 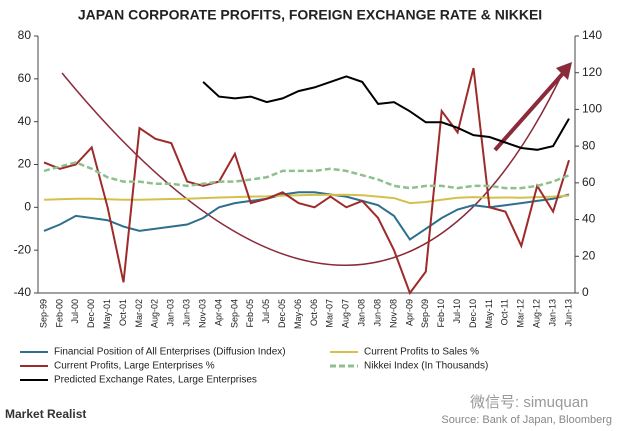 I want to click on x-tick-label: Jan-08, so click(x=362, y=313).